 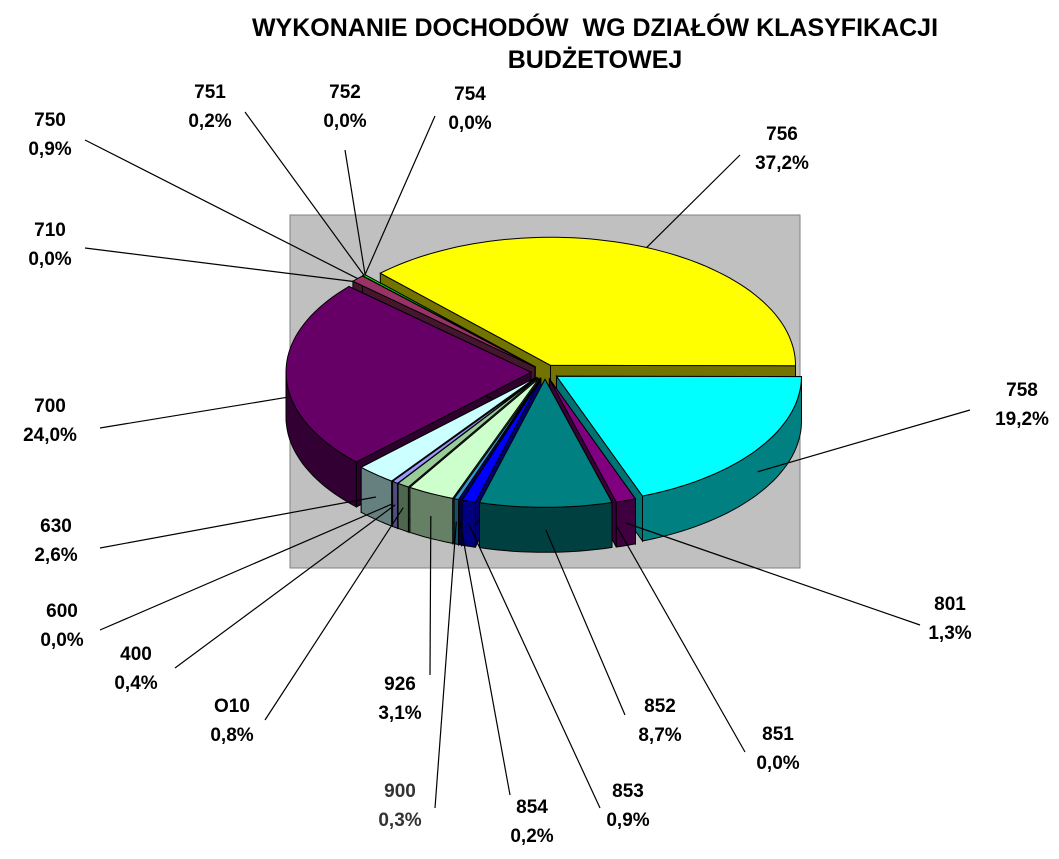 What do you see at coordinates (399, 820) in the screenshot?
I see `data-label: 0,3%` at bounding box center [399, 820].